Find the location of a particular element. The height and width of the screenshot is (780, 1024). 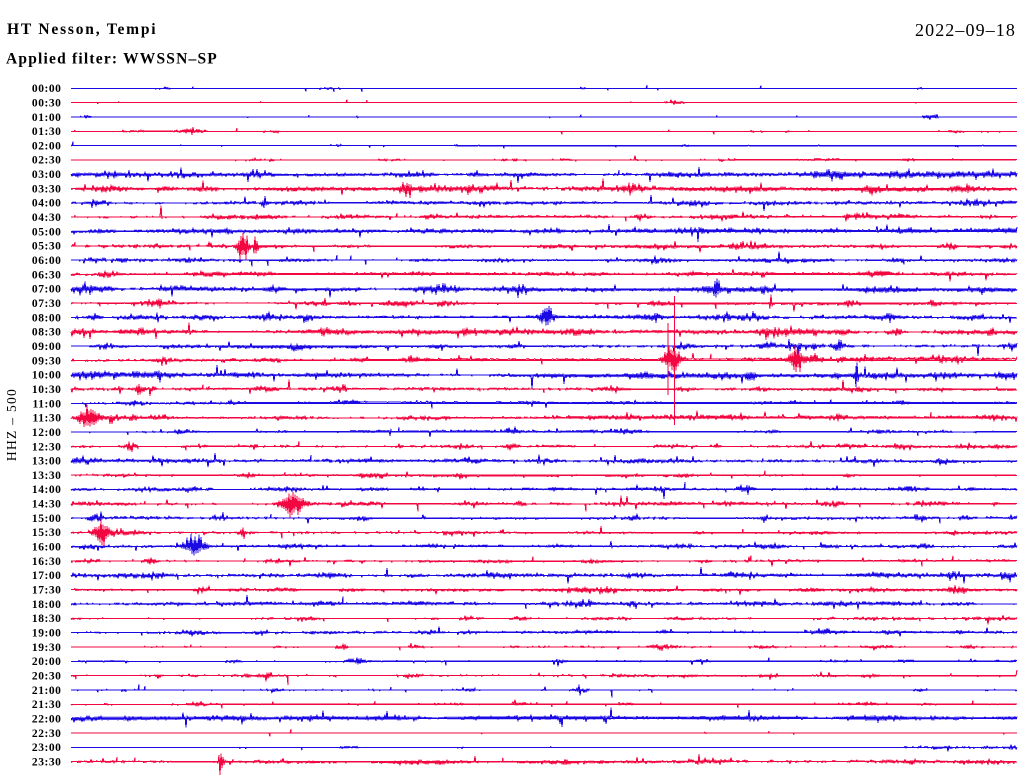

svg-text: 08:30 is located at coordinates (47, 333).